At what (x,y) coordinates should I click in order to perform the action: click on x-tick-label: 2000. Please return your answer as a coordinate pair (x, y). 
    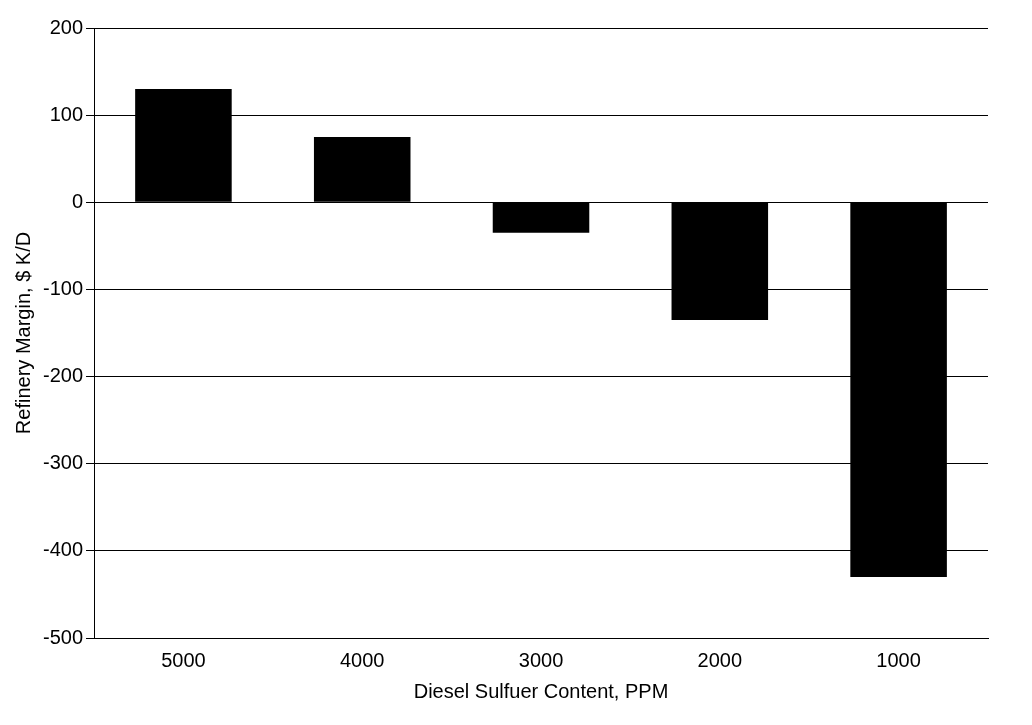
    Looking at the image, I should click on (720, 659).